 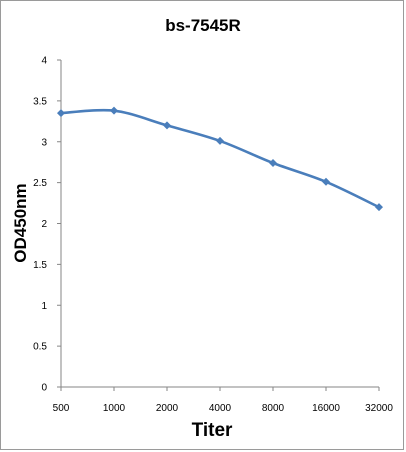 I want to click on x-tick-label: 32000, so click(x=379, y=408).